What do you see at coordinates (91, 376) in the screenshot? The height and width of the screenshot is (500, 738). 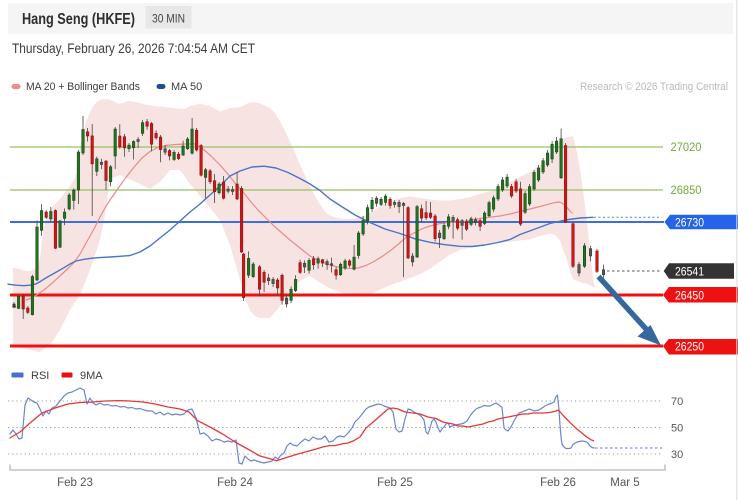 I see `svg-text: 9MA` at bounding box center [91, 376].